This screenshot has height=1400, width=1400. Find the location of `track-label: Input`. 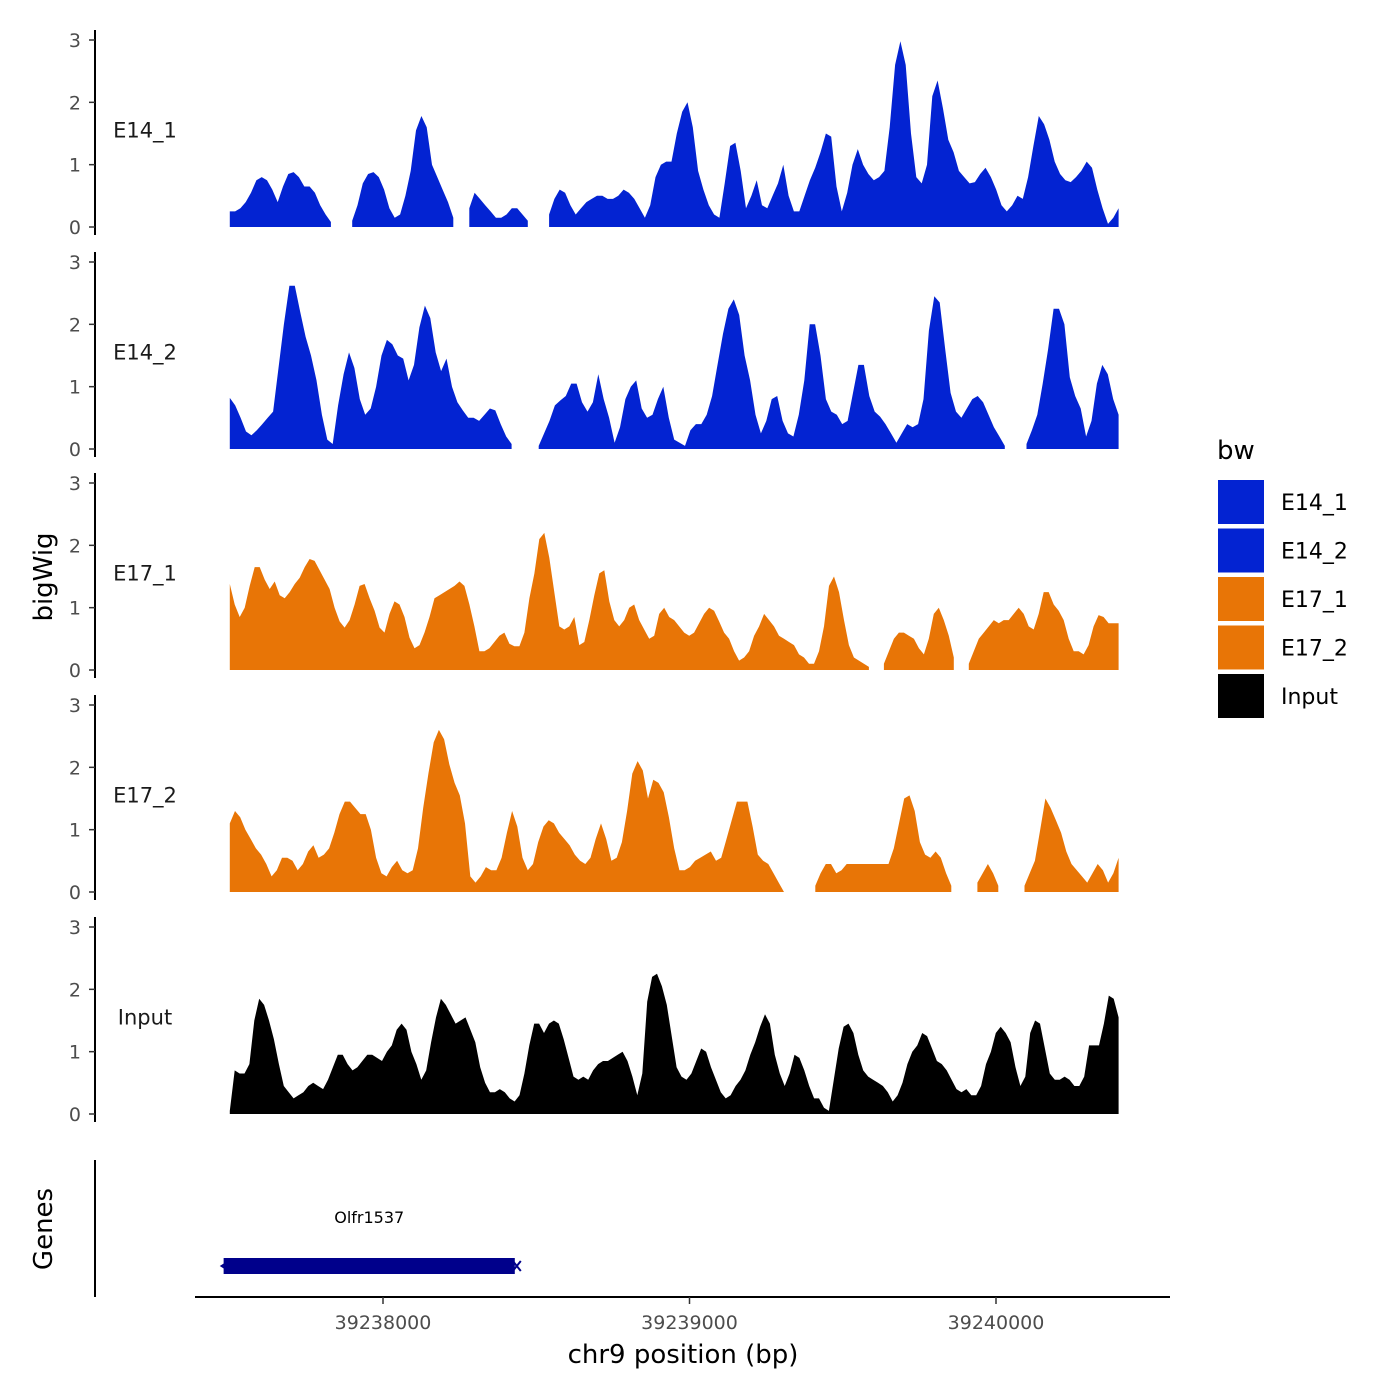

track-label: Input is located at coordinates (145, 1018).